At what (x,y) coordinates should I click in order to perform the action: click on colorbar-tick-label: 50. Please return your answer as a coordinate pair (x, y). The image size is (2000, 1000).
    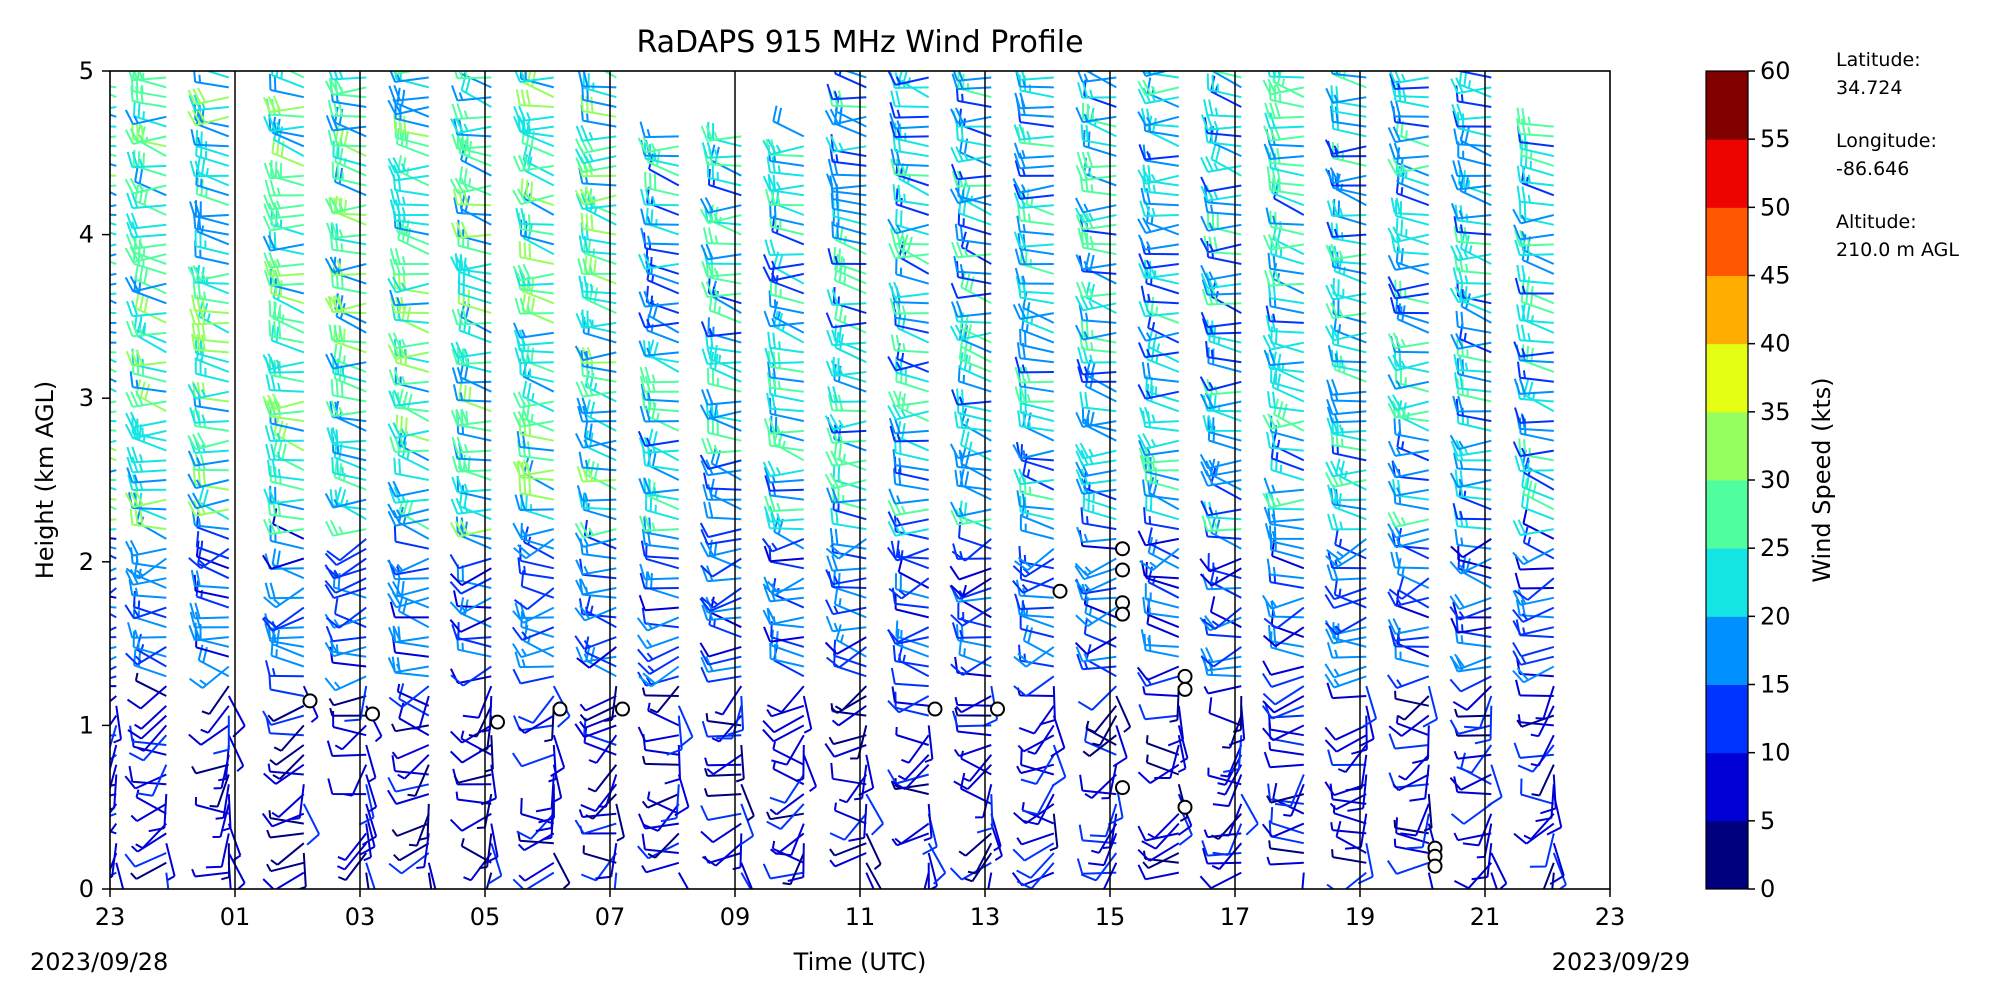
    Looking at the image, I should click on (1775, 207).